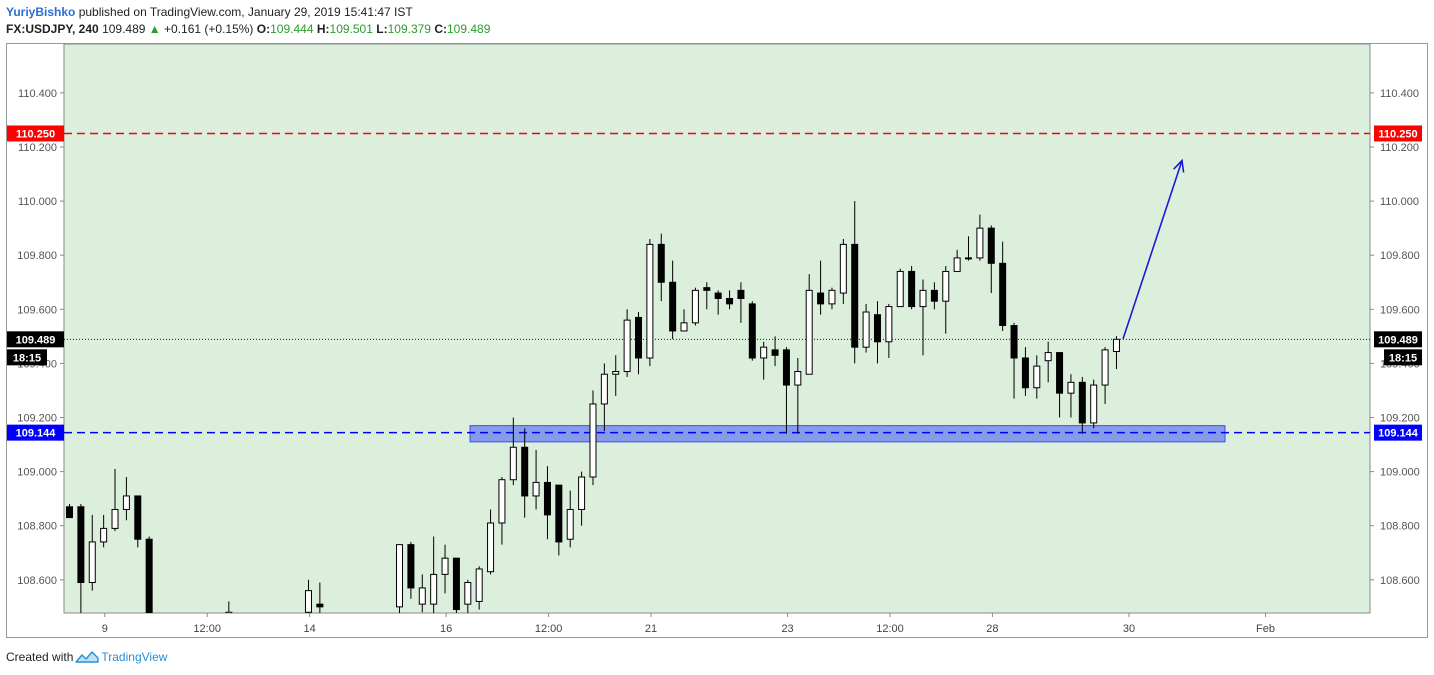 Image resolution: width=1434 pixels, height=675 pixels. I want to click on countdown-tag-right-text: 18:15, so click(1403, 358).